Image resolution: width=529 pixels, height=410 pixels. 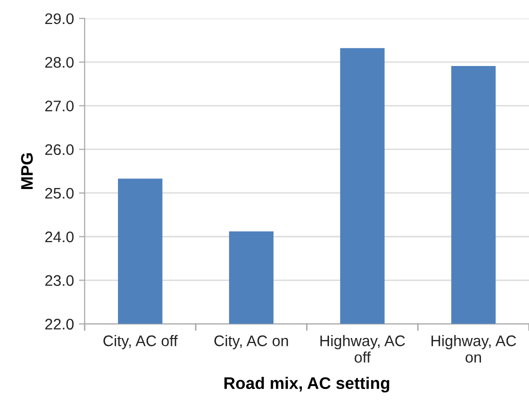 What do you see at coordinates (362, 349) in the screenshot?
I see `x-tick-label: Highway, AC off` at bounding box center [362, 349].